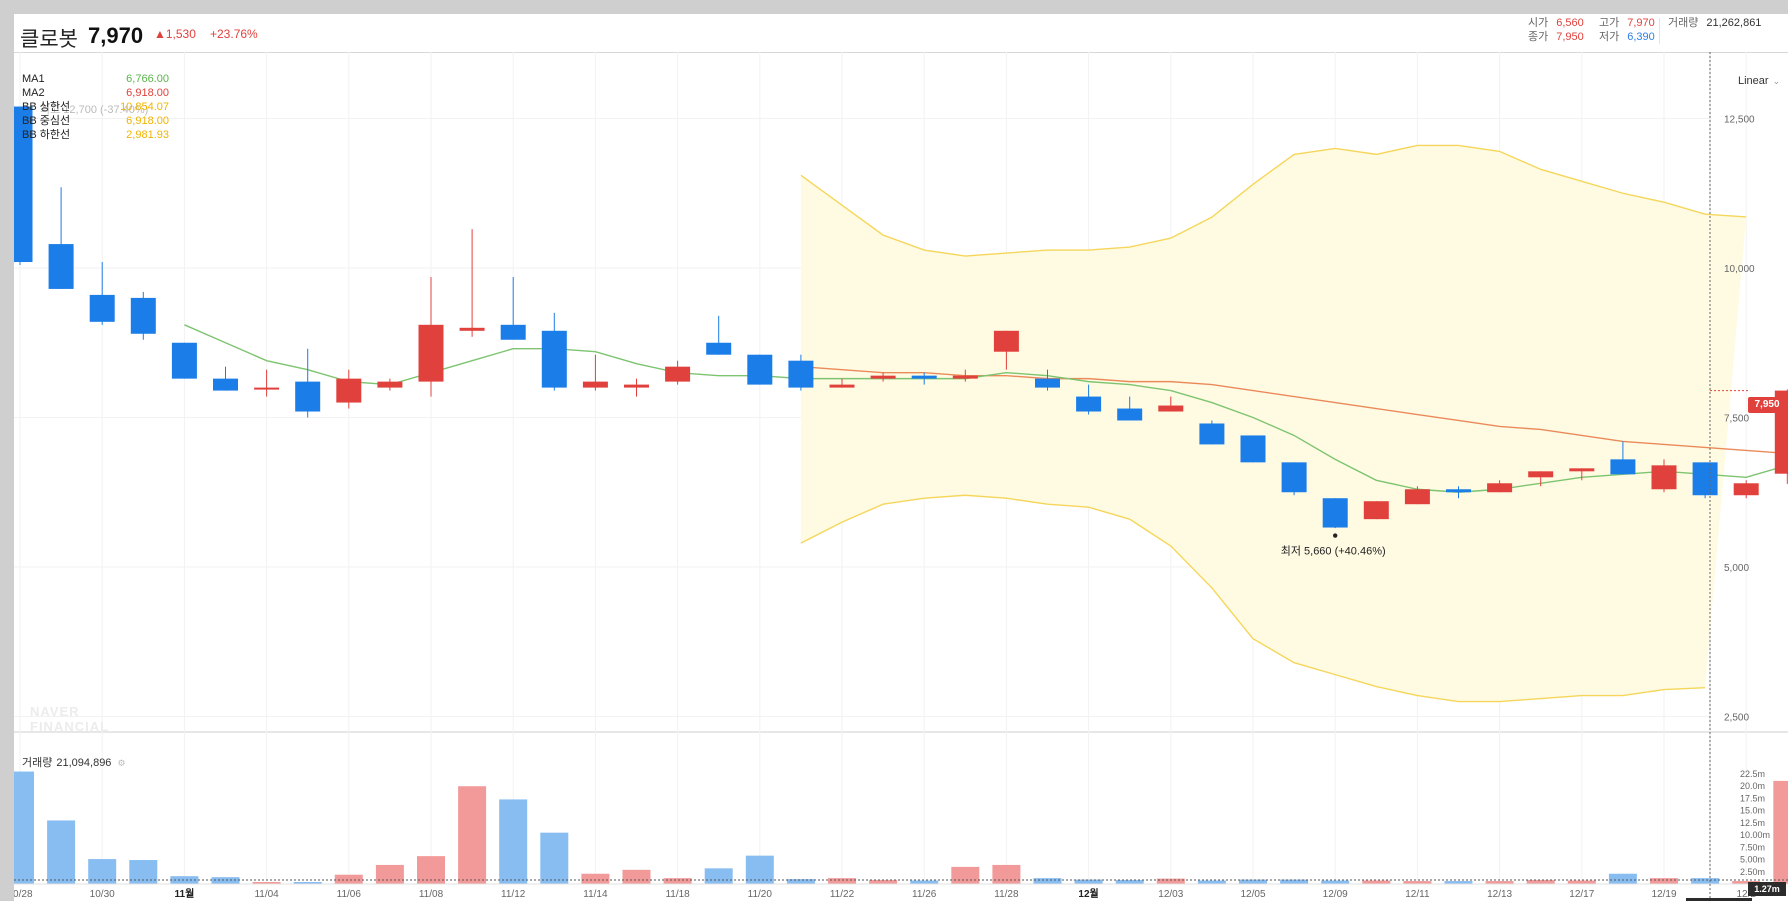 This screenshot has width=1788, height=901. I want to click on watermark: NAVER FINANCIAL, so click(69, 719).